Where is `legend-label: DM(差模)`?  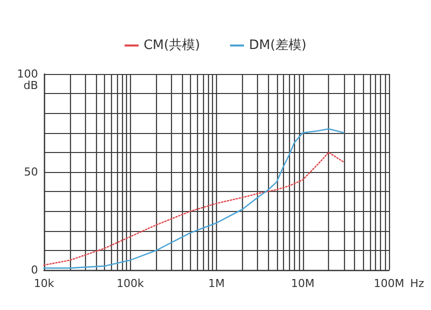
legend-label: DM(差模) is located at coordinates (277, 45).